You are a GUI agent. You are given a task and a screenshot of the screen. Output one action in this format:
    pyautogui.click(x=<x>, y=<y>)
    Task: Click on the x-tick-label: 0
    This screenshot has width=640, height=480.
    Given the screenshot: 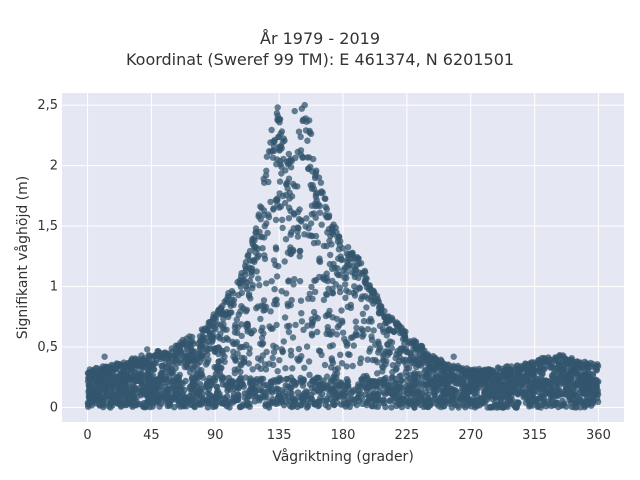 What is the action you would take?
    pyautogui.click(x=87, y=435)
    